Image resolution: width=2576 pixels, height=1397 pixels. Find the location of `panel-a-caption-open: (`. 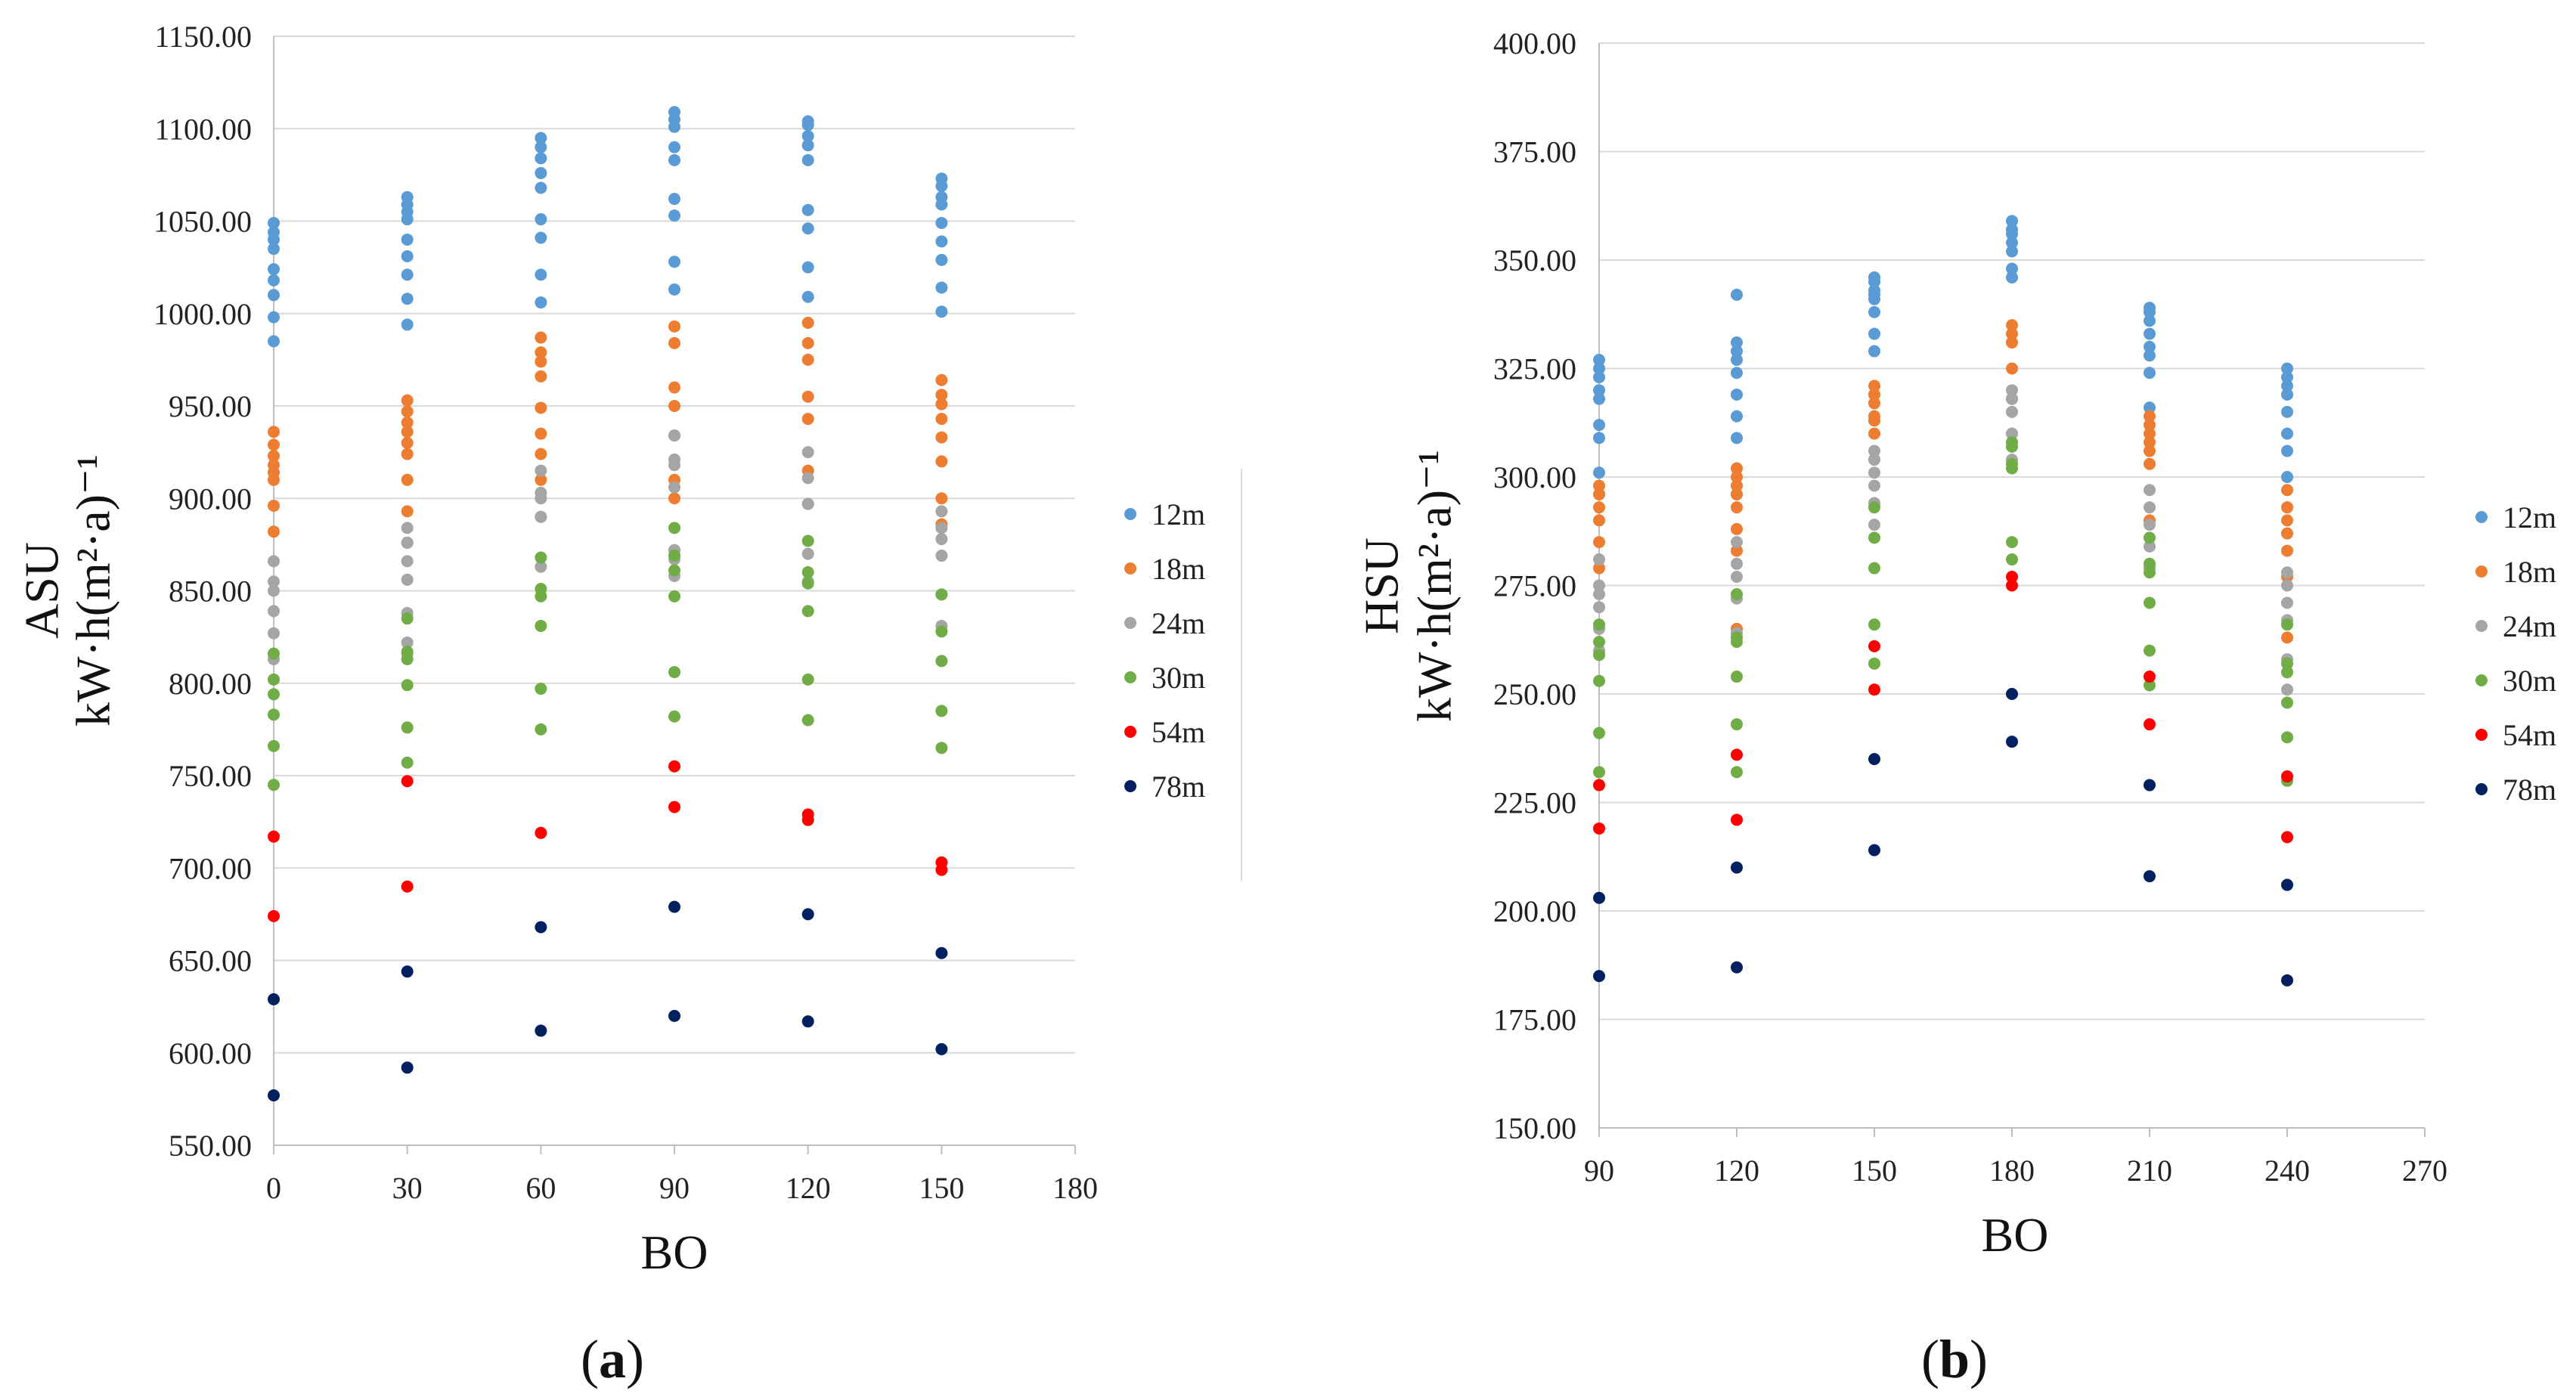

panel-a-caption-open: ( is located at coordinates (590, 1359).